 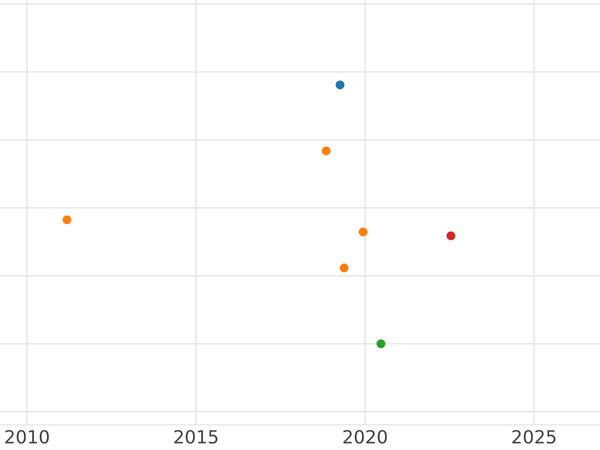 What do you see at coordinates (27, 437) in the screenshot?
I see `x-tick-label: 2010` at bounding box center [27, 437].